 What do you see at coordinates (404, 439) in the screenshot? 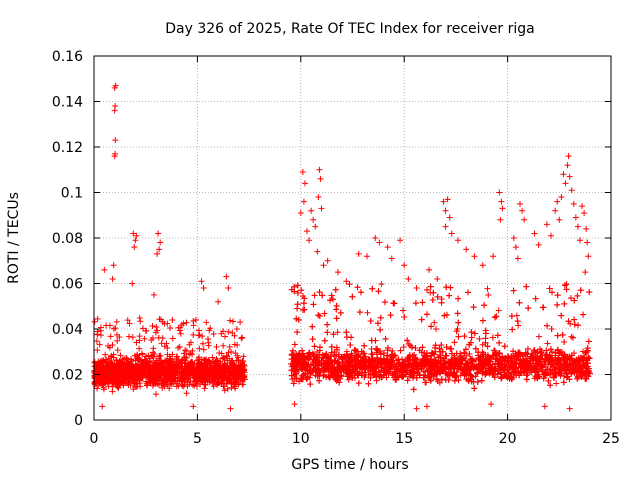
I see `x-tick-label: 15` at bounding box center [404, 439].